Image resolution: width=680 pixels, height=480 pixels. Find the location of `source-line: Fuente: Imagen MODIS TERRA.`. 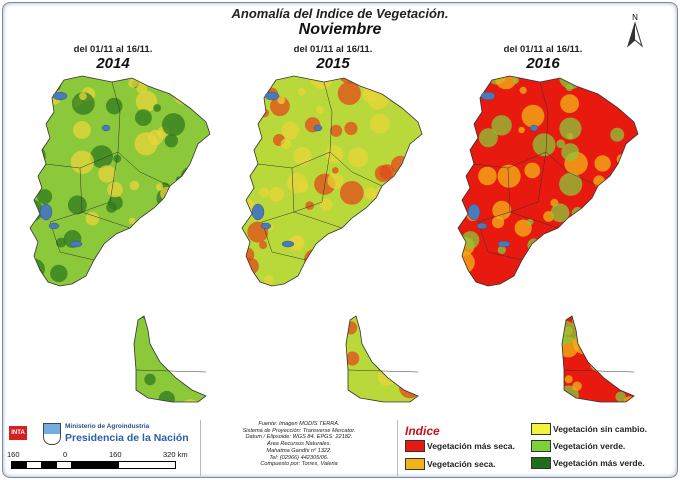

source-line: Fuente: Imagen MODIS TERRA. is located at coordinates (299, 424).